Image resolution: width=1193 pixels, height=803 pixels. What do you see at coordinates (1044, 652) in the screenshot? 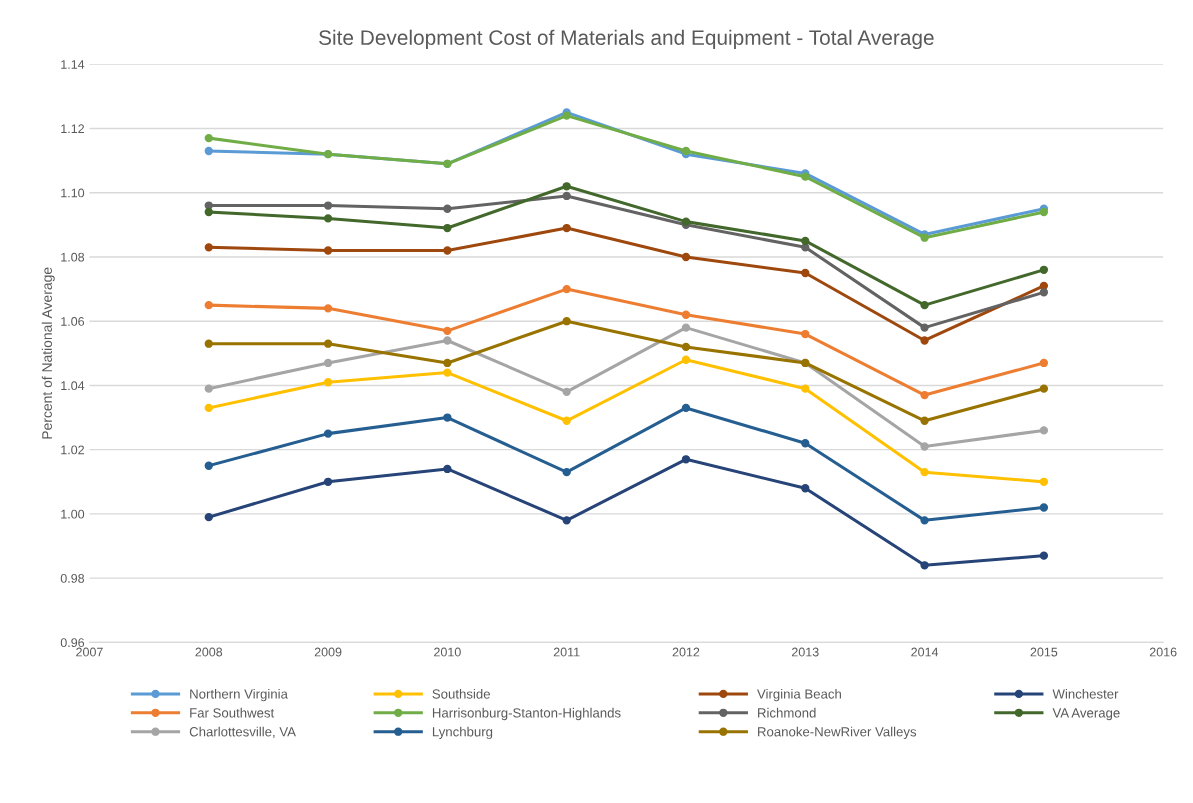
I see `x-tick-label: 2015` at bounding box center [1044, 652].